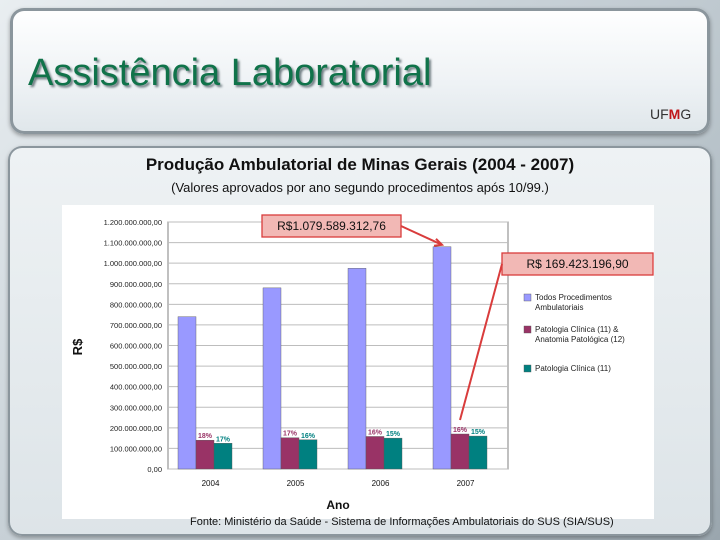 Image resolution: width=720 pixels, height=540 pixels. What do you see at coordinates (290, 453) in the screenshot?
I see `bar-2-2005` at bounding box center [290, 453].